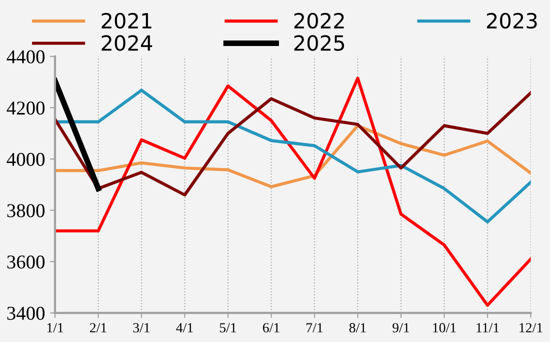 The width and height of the screenshot is (550, 342). What do you see at coordinates (357, 327) in the screenshot?
I see `x-tick-label: 8/1` at bounding box center [357, 327].